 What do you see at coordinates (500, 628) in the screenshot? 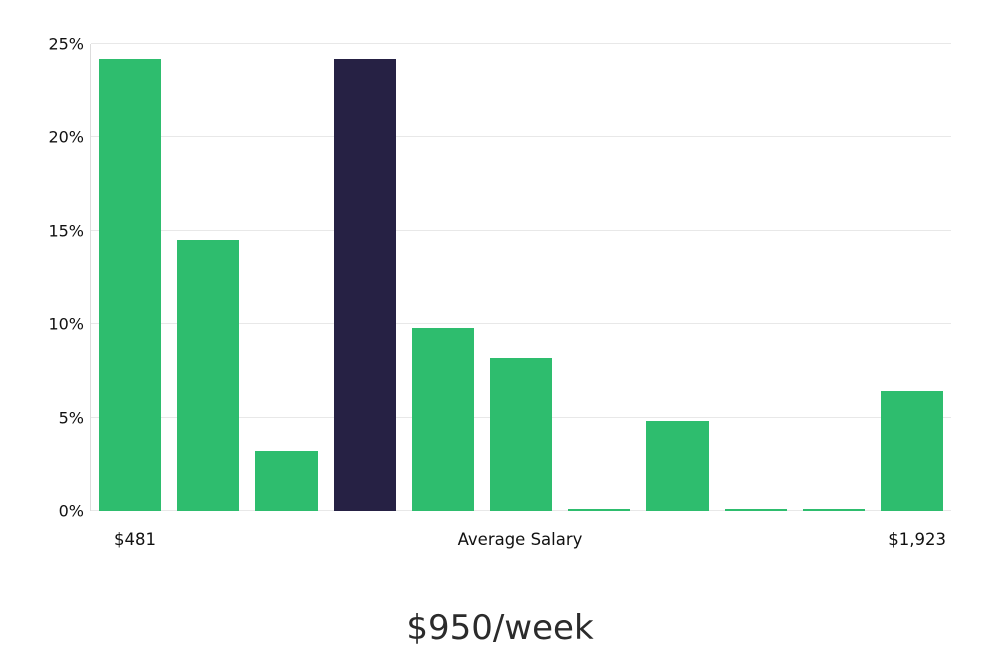
I see `average-salary-caption: $950/week` at bounding box center [500, 628].